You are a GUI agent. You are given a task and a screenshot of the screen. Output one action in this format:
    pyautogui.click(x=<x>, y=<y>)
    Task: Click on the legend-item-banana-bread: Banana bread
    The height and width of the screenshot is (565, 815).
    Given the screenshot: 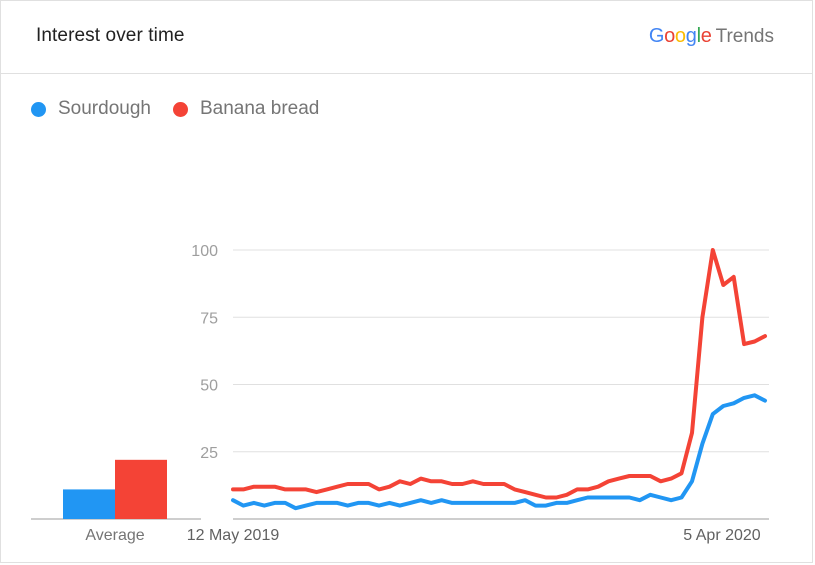 What is the action you would take?
    pyautogui.click(x=246, y=109)
    